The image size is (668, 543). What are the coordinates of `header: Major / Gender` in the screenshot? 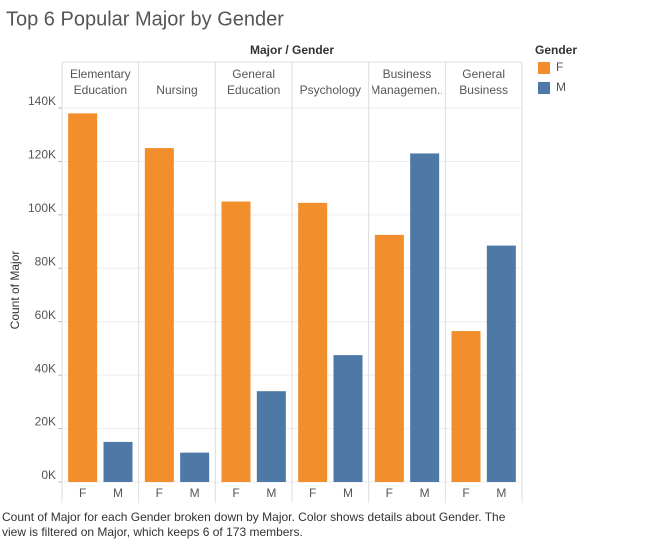 It's located at (292, 50).